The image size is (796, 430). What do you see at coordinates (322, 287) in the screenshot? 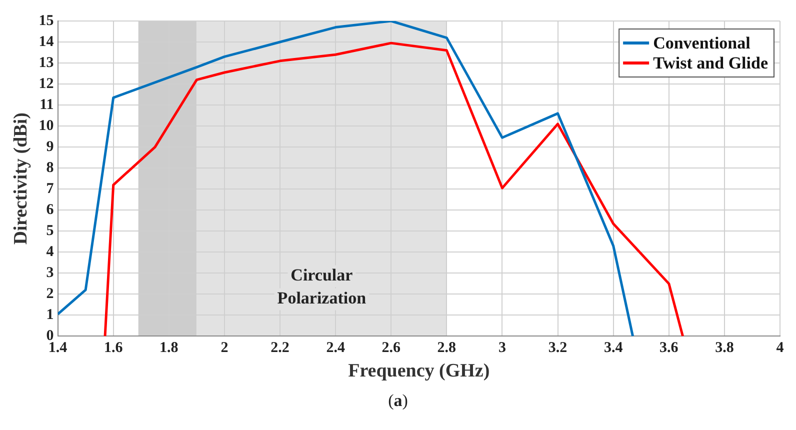
I see `band-label: Circular Polarization` at bounding box center [322, 287].